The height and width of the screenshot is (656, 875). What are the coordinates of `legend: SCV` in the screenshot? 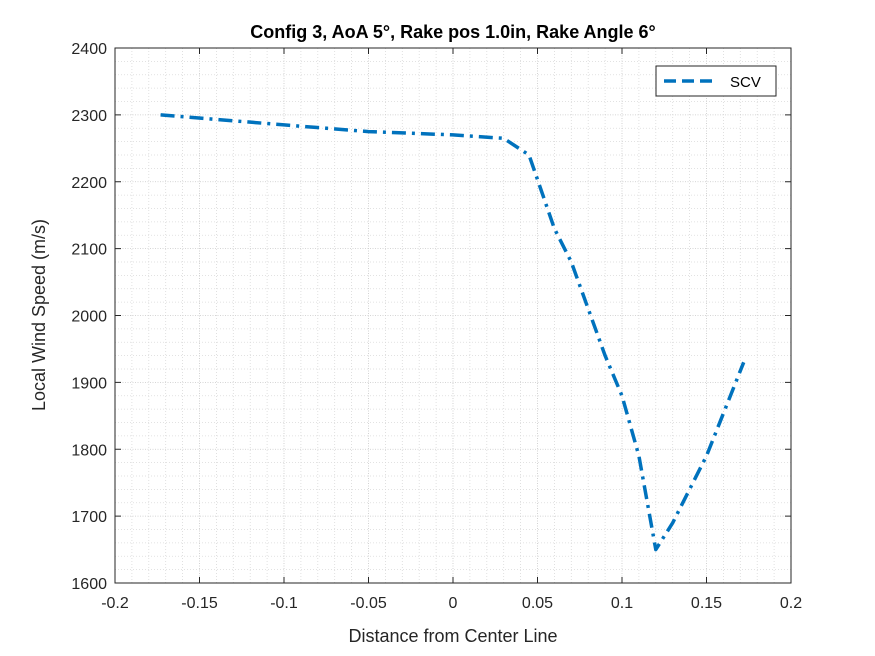 It's located at (716, 81).